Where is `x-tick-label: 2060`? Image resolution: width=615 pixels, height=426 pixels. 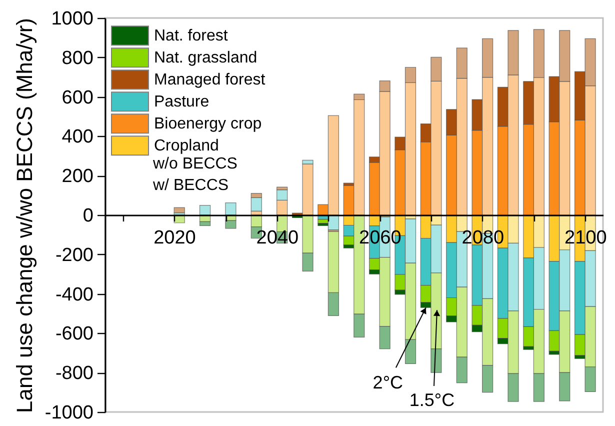 x-tick-label: 2060 is located at coordinates (380, 238).